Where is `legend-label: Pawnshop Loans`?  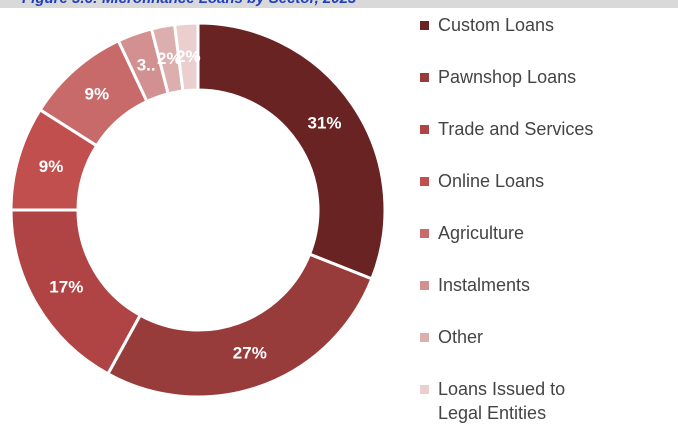
legend-label: Pawnshop Loans is located at coordinates (507, 77).